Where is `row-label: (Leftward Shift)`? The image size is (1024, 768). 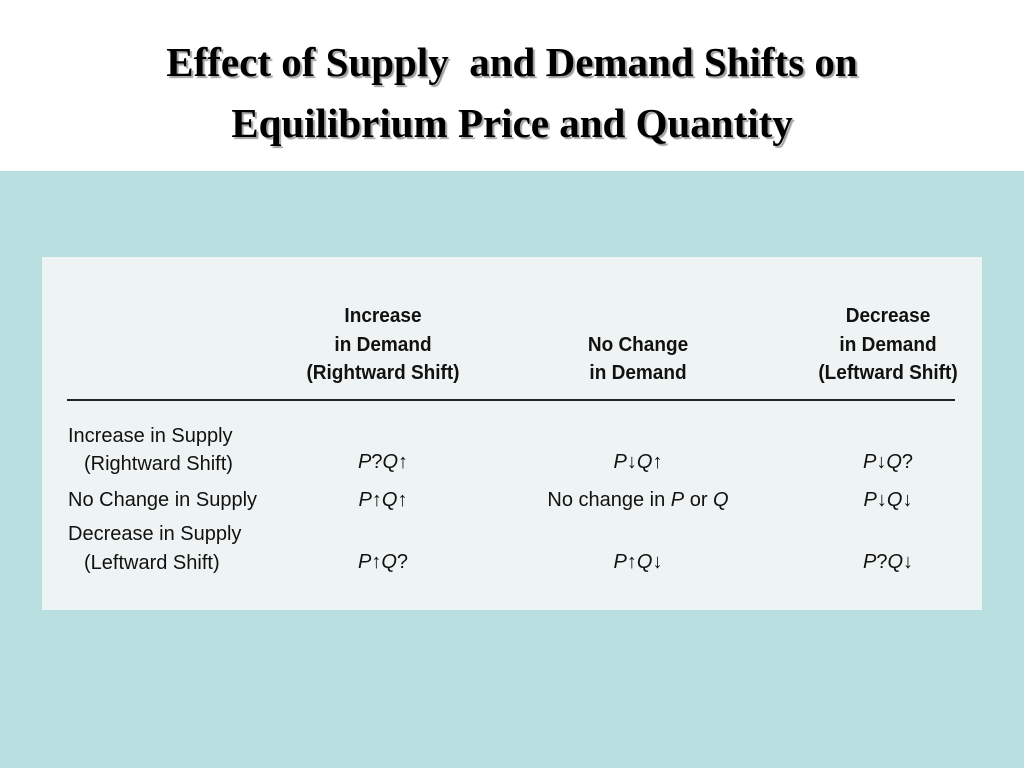 row-label: (Leftward Shift) is located at coordinates (152, 563).